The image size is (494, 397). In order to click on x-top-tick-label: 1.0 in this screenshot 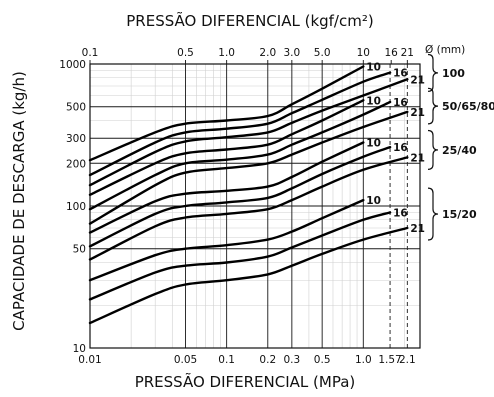, I will do `click(226, 53)`.